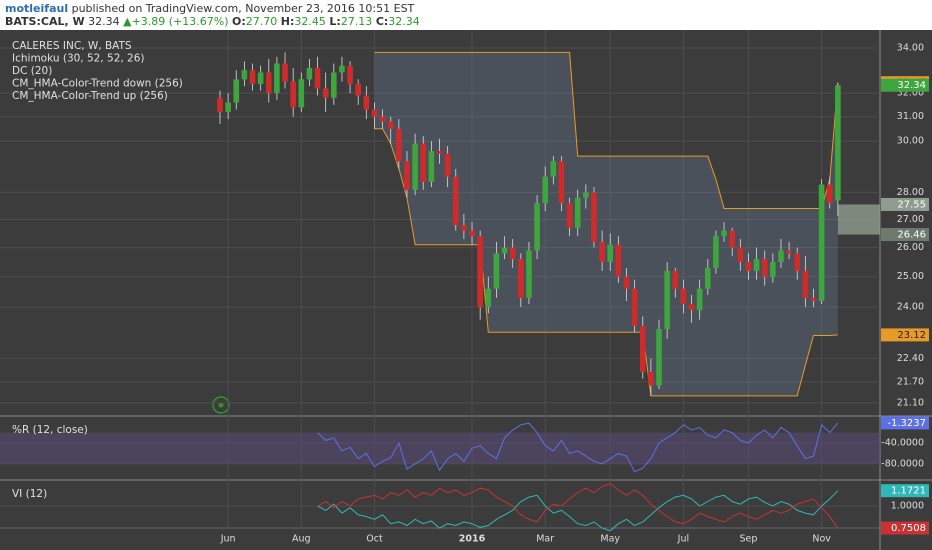  Describe the element at coordinates (910, 47) in the screenshot. I see `y-tick-label: 34.00` at that location.